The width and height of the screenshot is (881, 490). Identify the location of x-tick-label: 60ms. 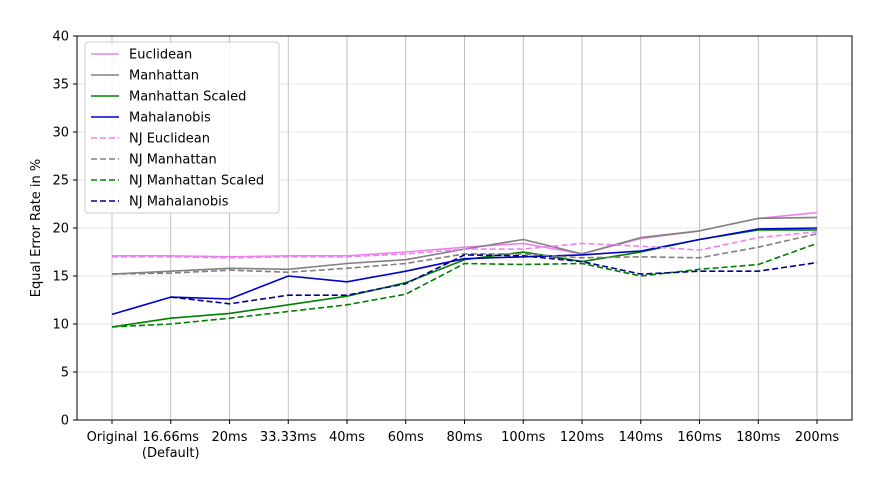
(406, 437).